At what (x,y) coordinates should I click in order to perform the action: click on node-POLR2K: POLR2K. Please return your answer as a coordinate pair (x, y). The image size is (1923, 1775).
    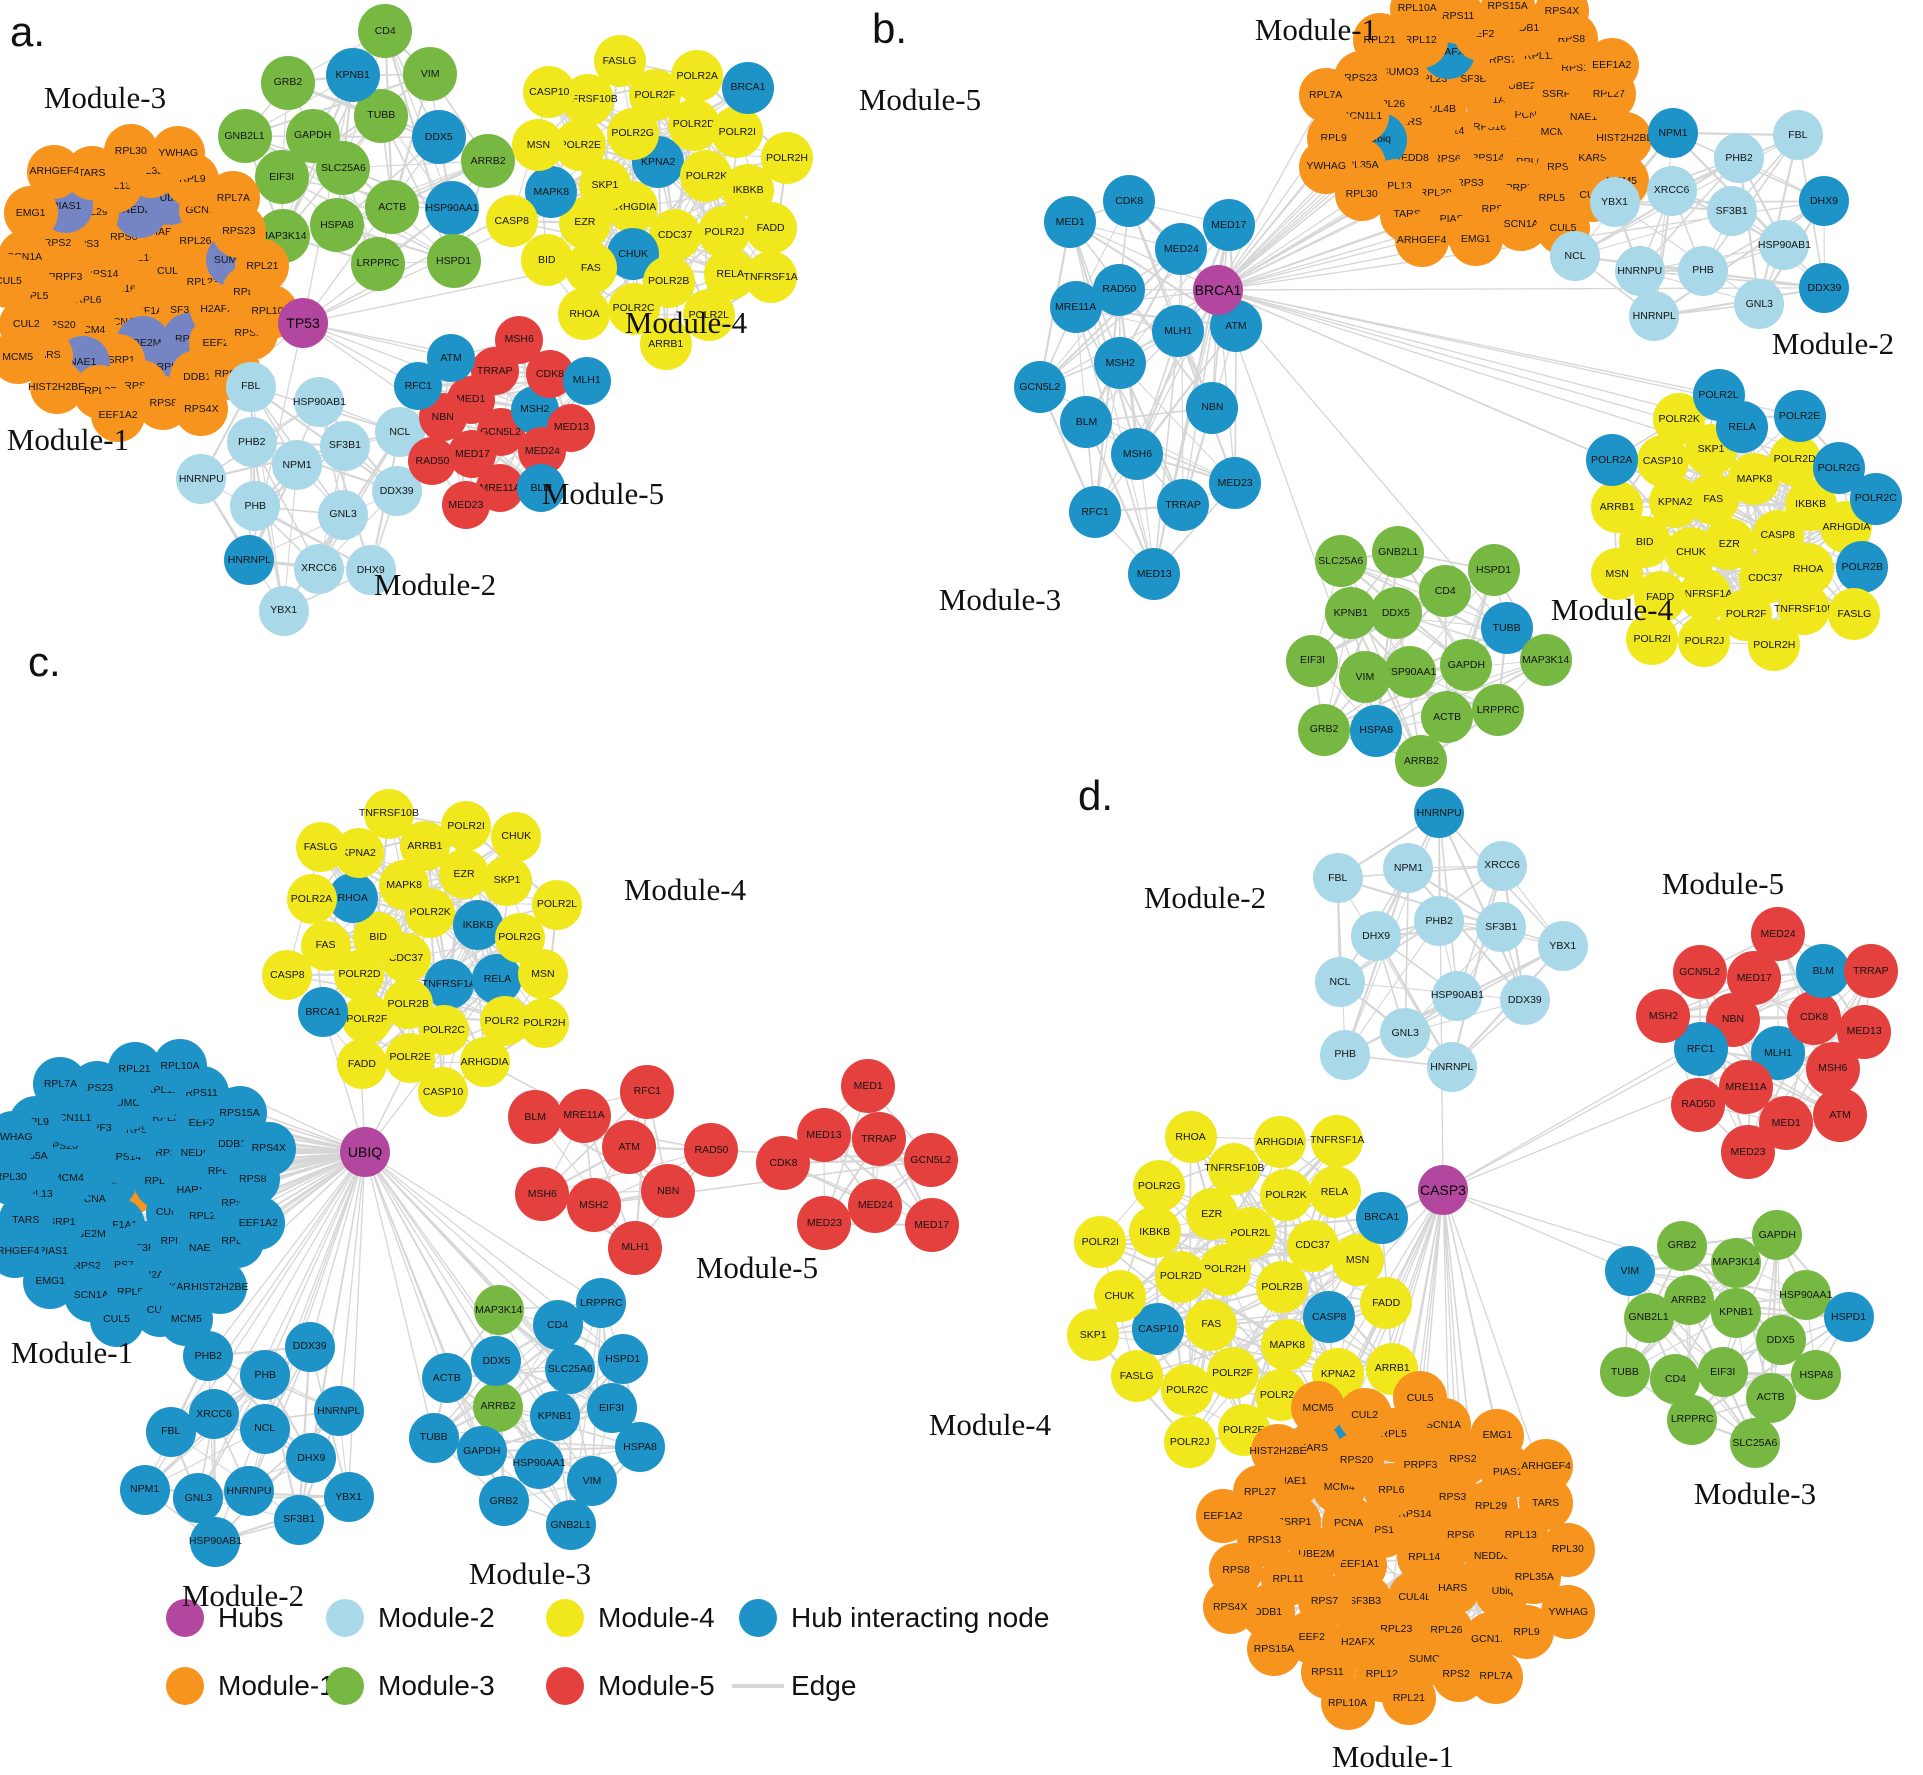
    Looking at the image, I should click on (1286, 1195).